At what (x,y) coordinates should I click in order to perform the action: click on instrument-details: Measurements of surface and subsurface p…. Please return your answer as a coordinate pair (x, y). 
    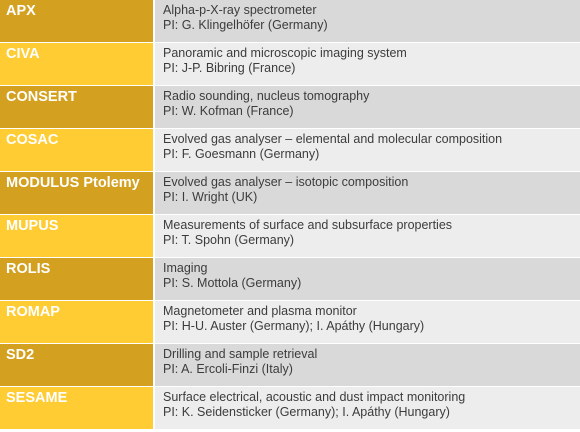
    Looking at the image, I should click on (366, 236).